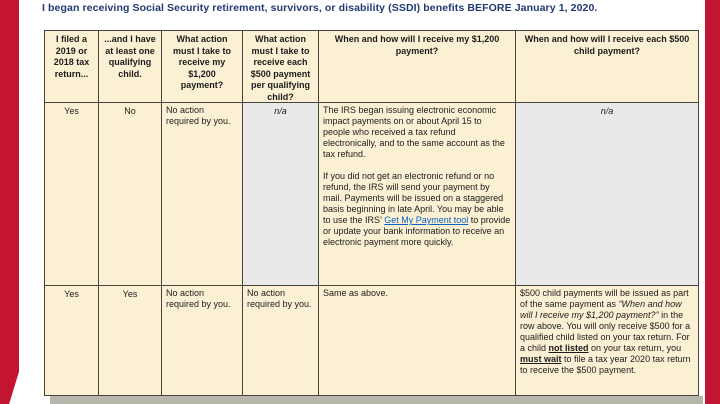  What do you see at coordinates (607, 194) in the screenshot?
I see `cell-row1-when-500: n/a` at bounding box center [607, 194].